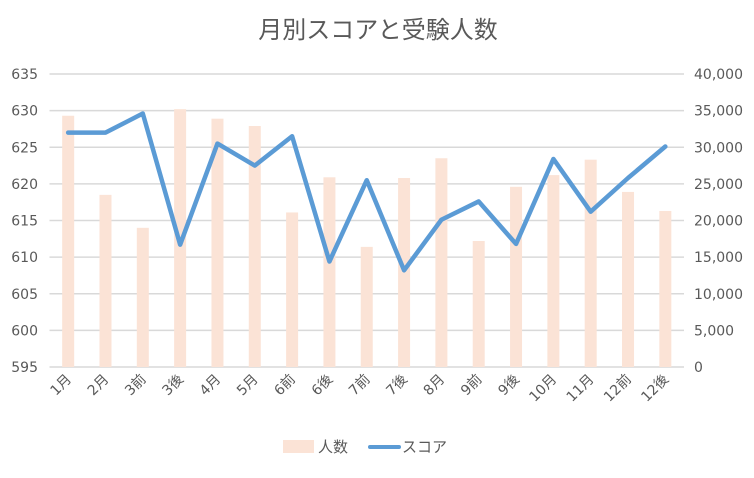  I want to click on legend-label-bar: 人数, so click(333, 447).